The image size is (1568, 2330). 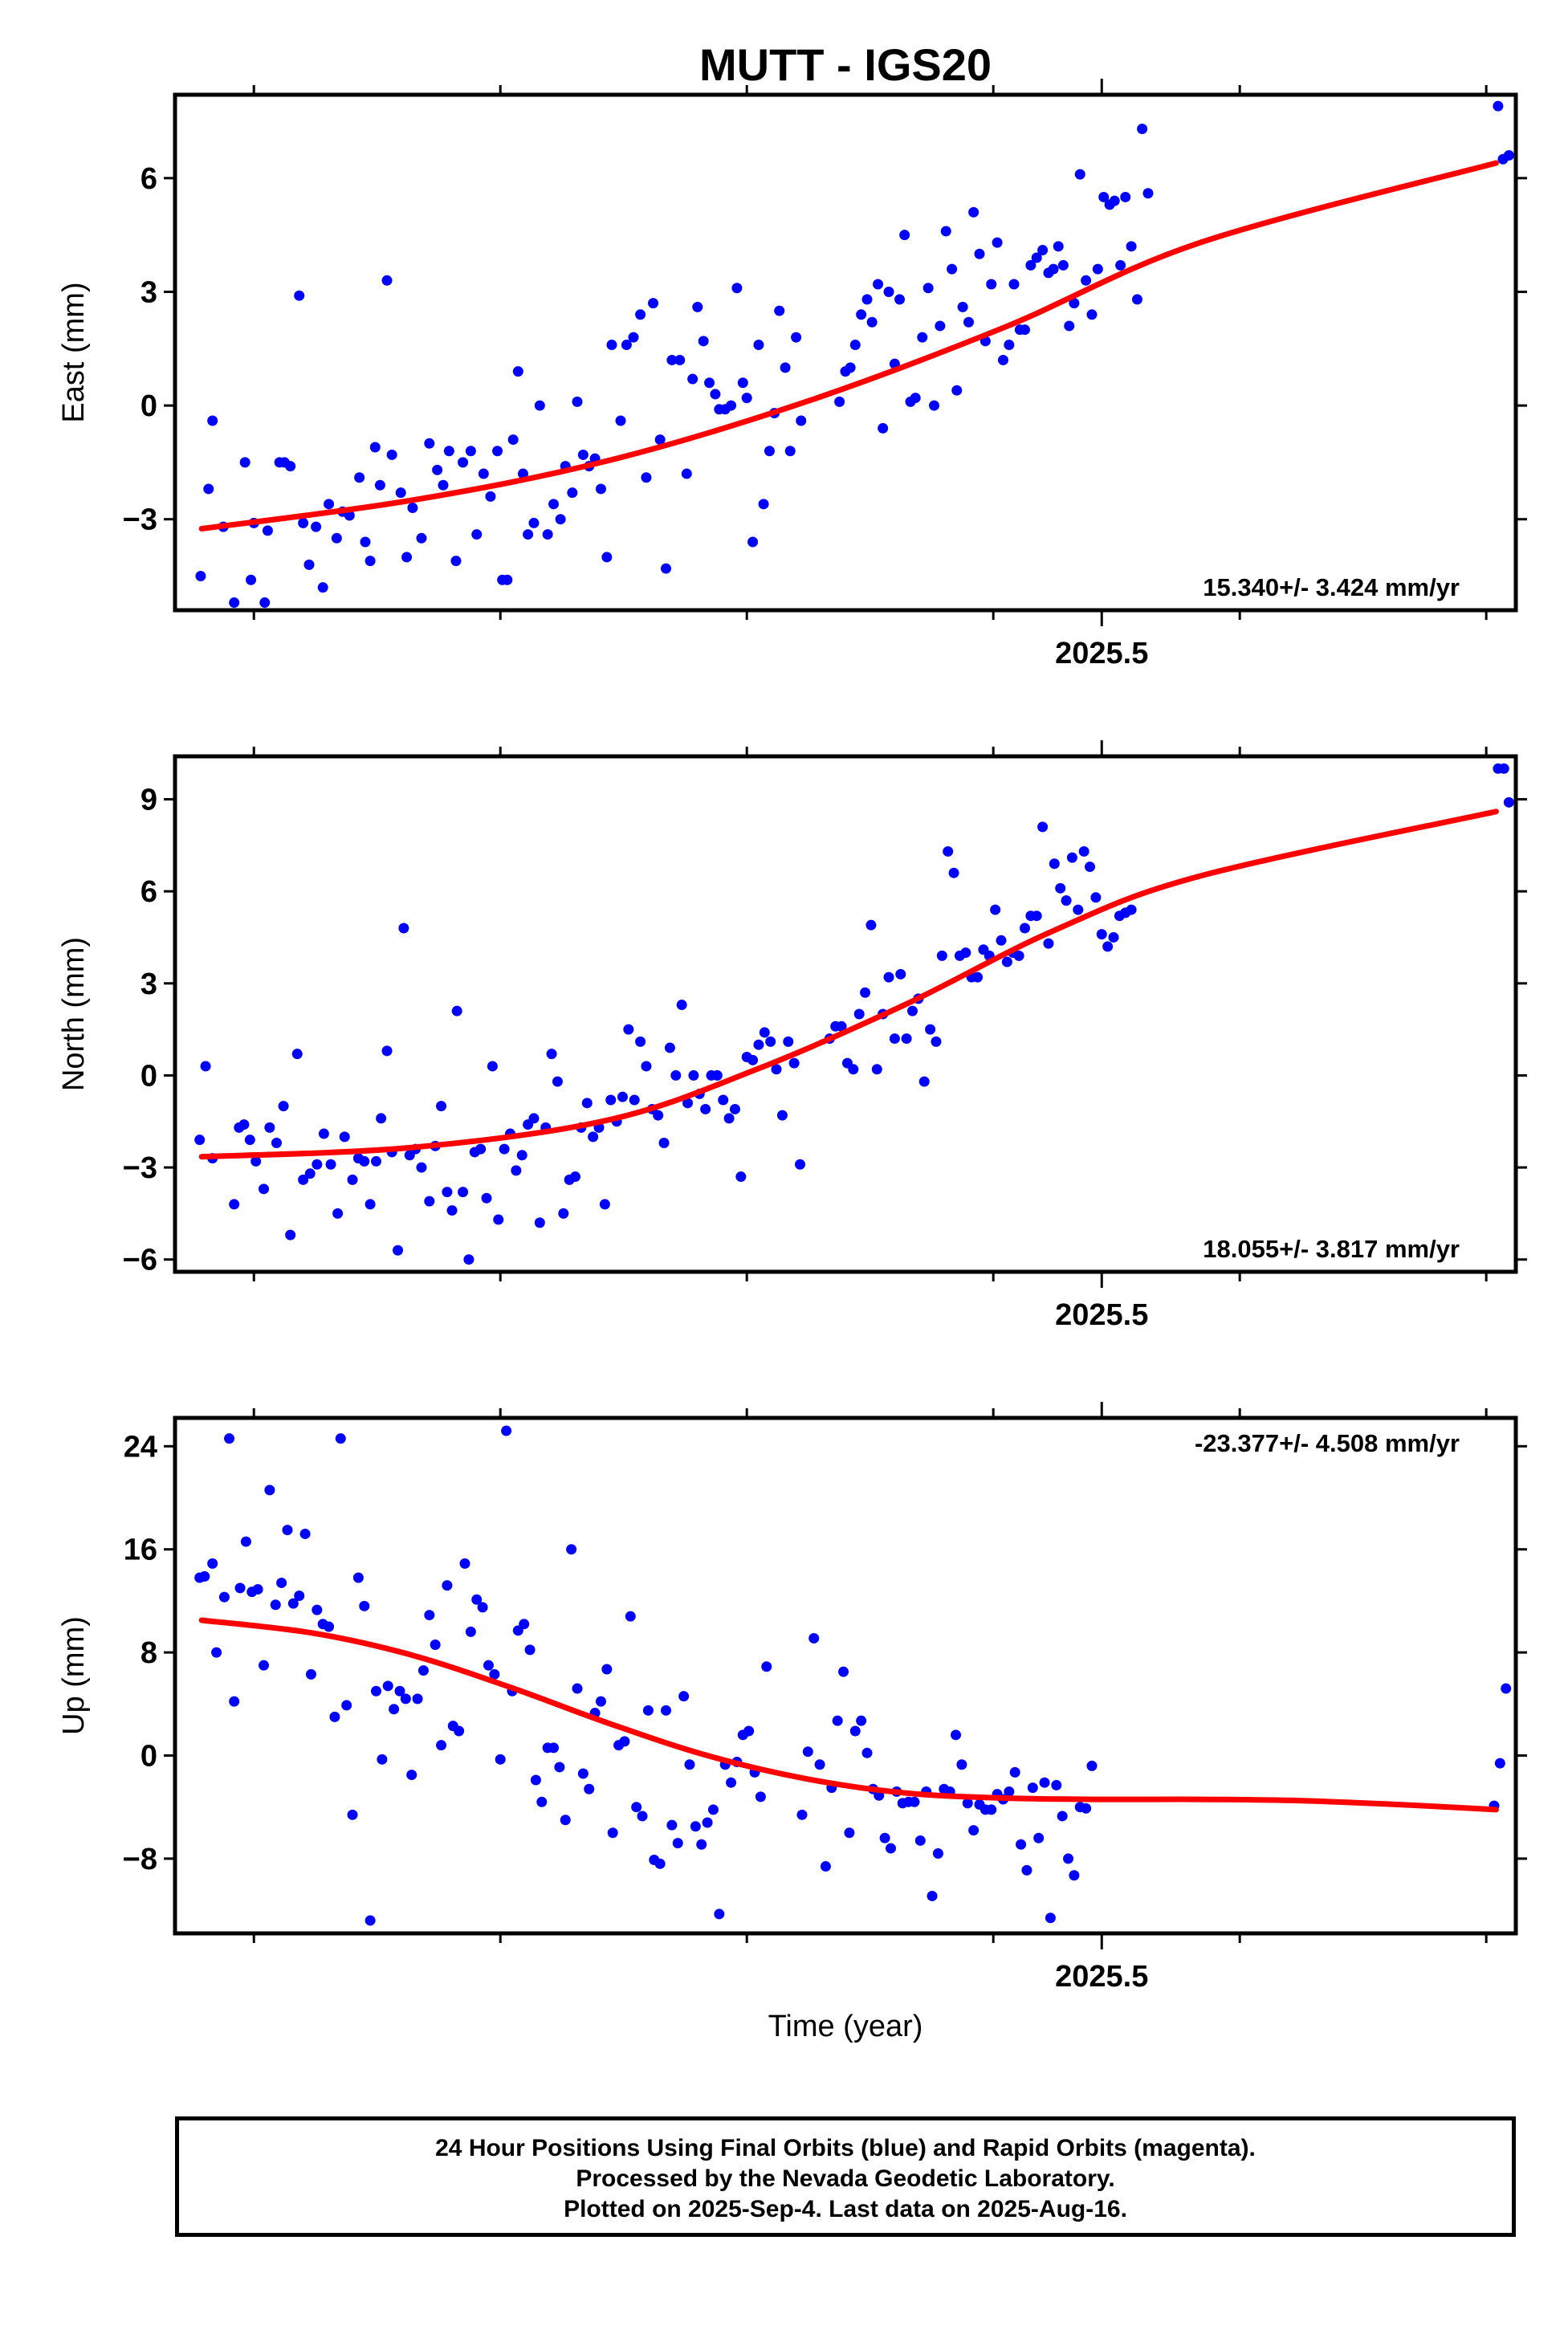 I want to click on east-ylabel: East (mm), so click(x=74, y=352).